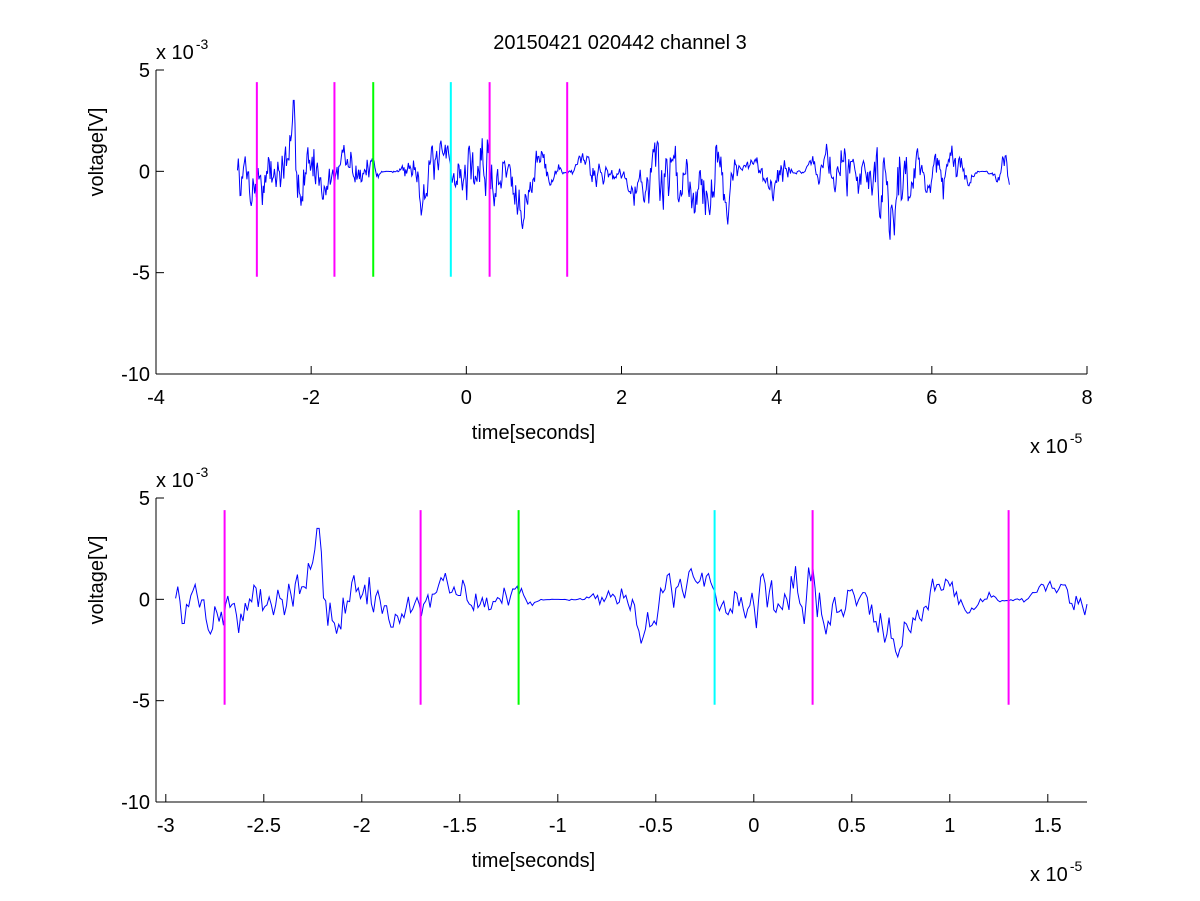 Image resolution: width=1200 pixels, height=901 pixels. What do you see at coordinates (533, 433) in the screenshot?
I see `top-x-axis-label: time[seconds]` at bounding box center [533, 433].